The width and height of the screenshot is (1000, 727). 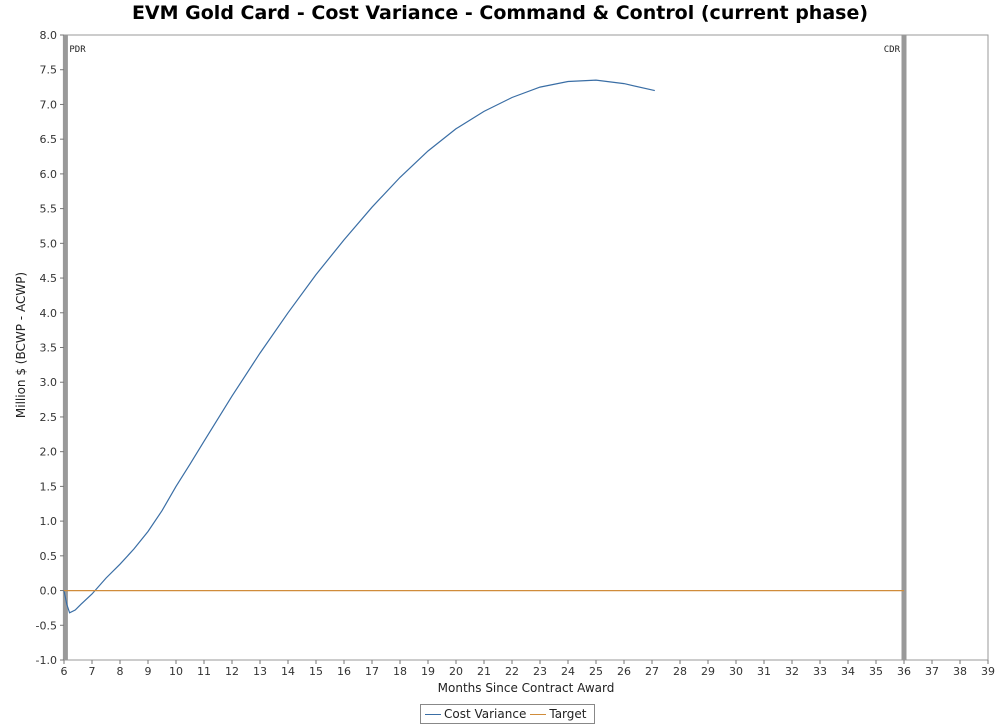 What do you see at coordinates (372, 671) in the screenshot?
I see `x-tick-label: 17` at bounding box center [372, 671].